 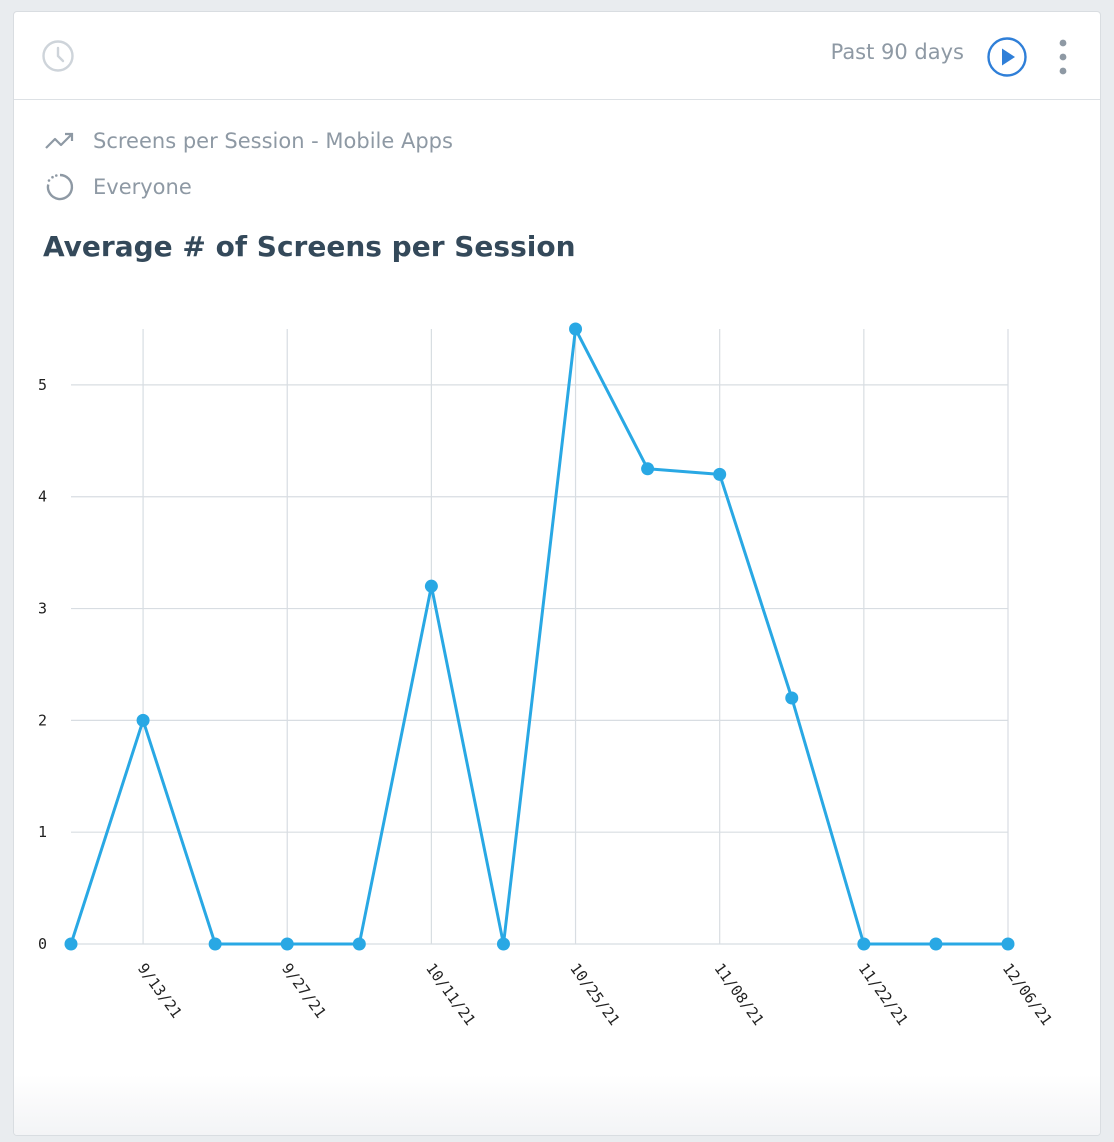 I want to click on x-tick-label: 12/06/21, so click(x=1027, y=994).